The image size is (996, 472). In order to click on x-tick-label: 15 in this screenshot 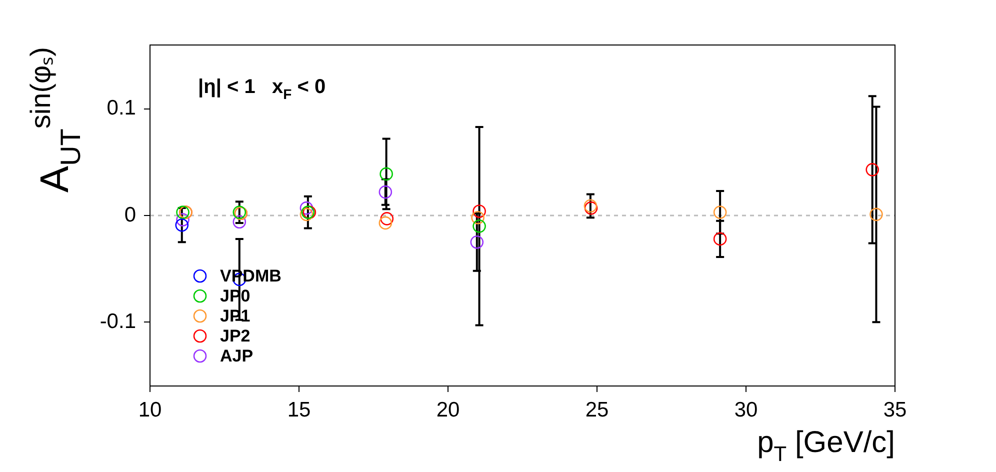, I will do `click(299, 410)`.